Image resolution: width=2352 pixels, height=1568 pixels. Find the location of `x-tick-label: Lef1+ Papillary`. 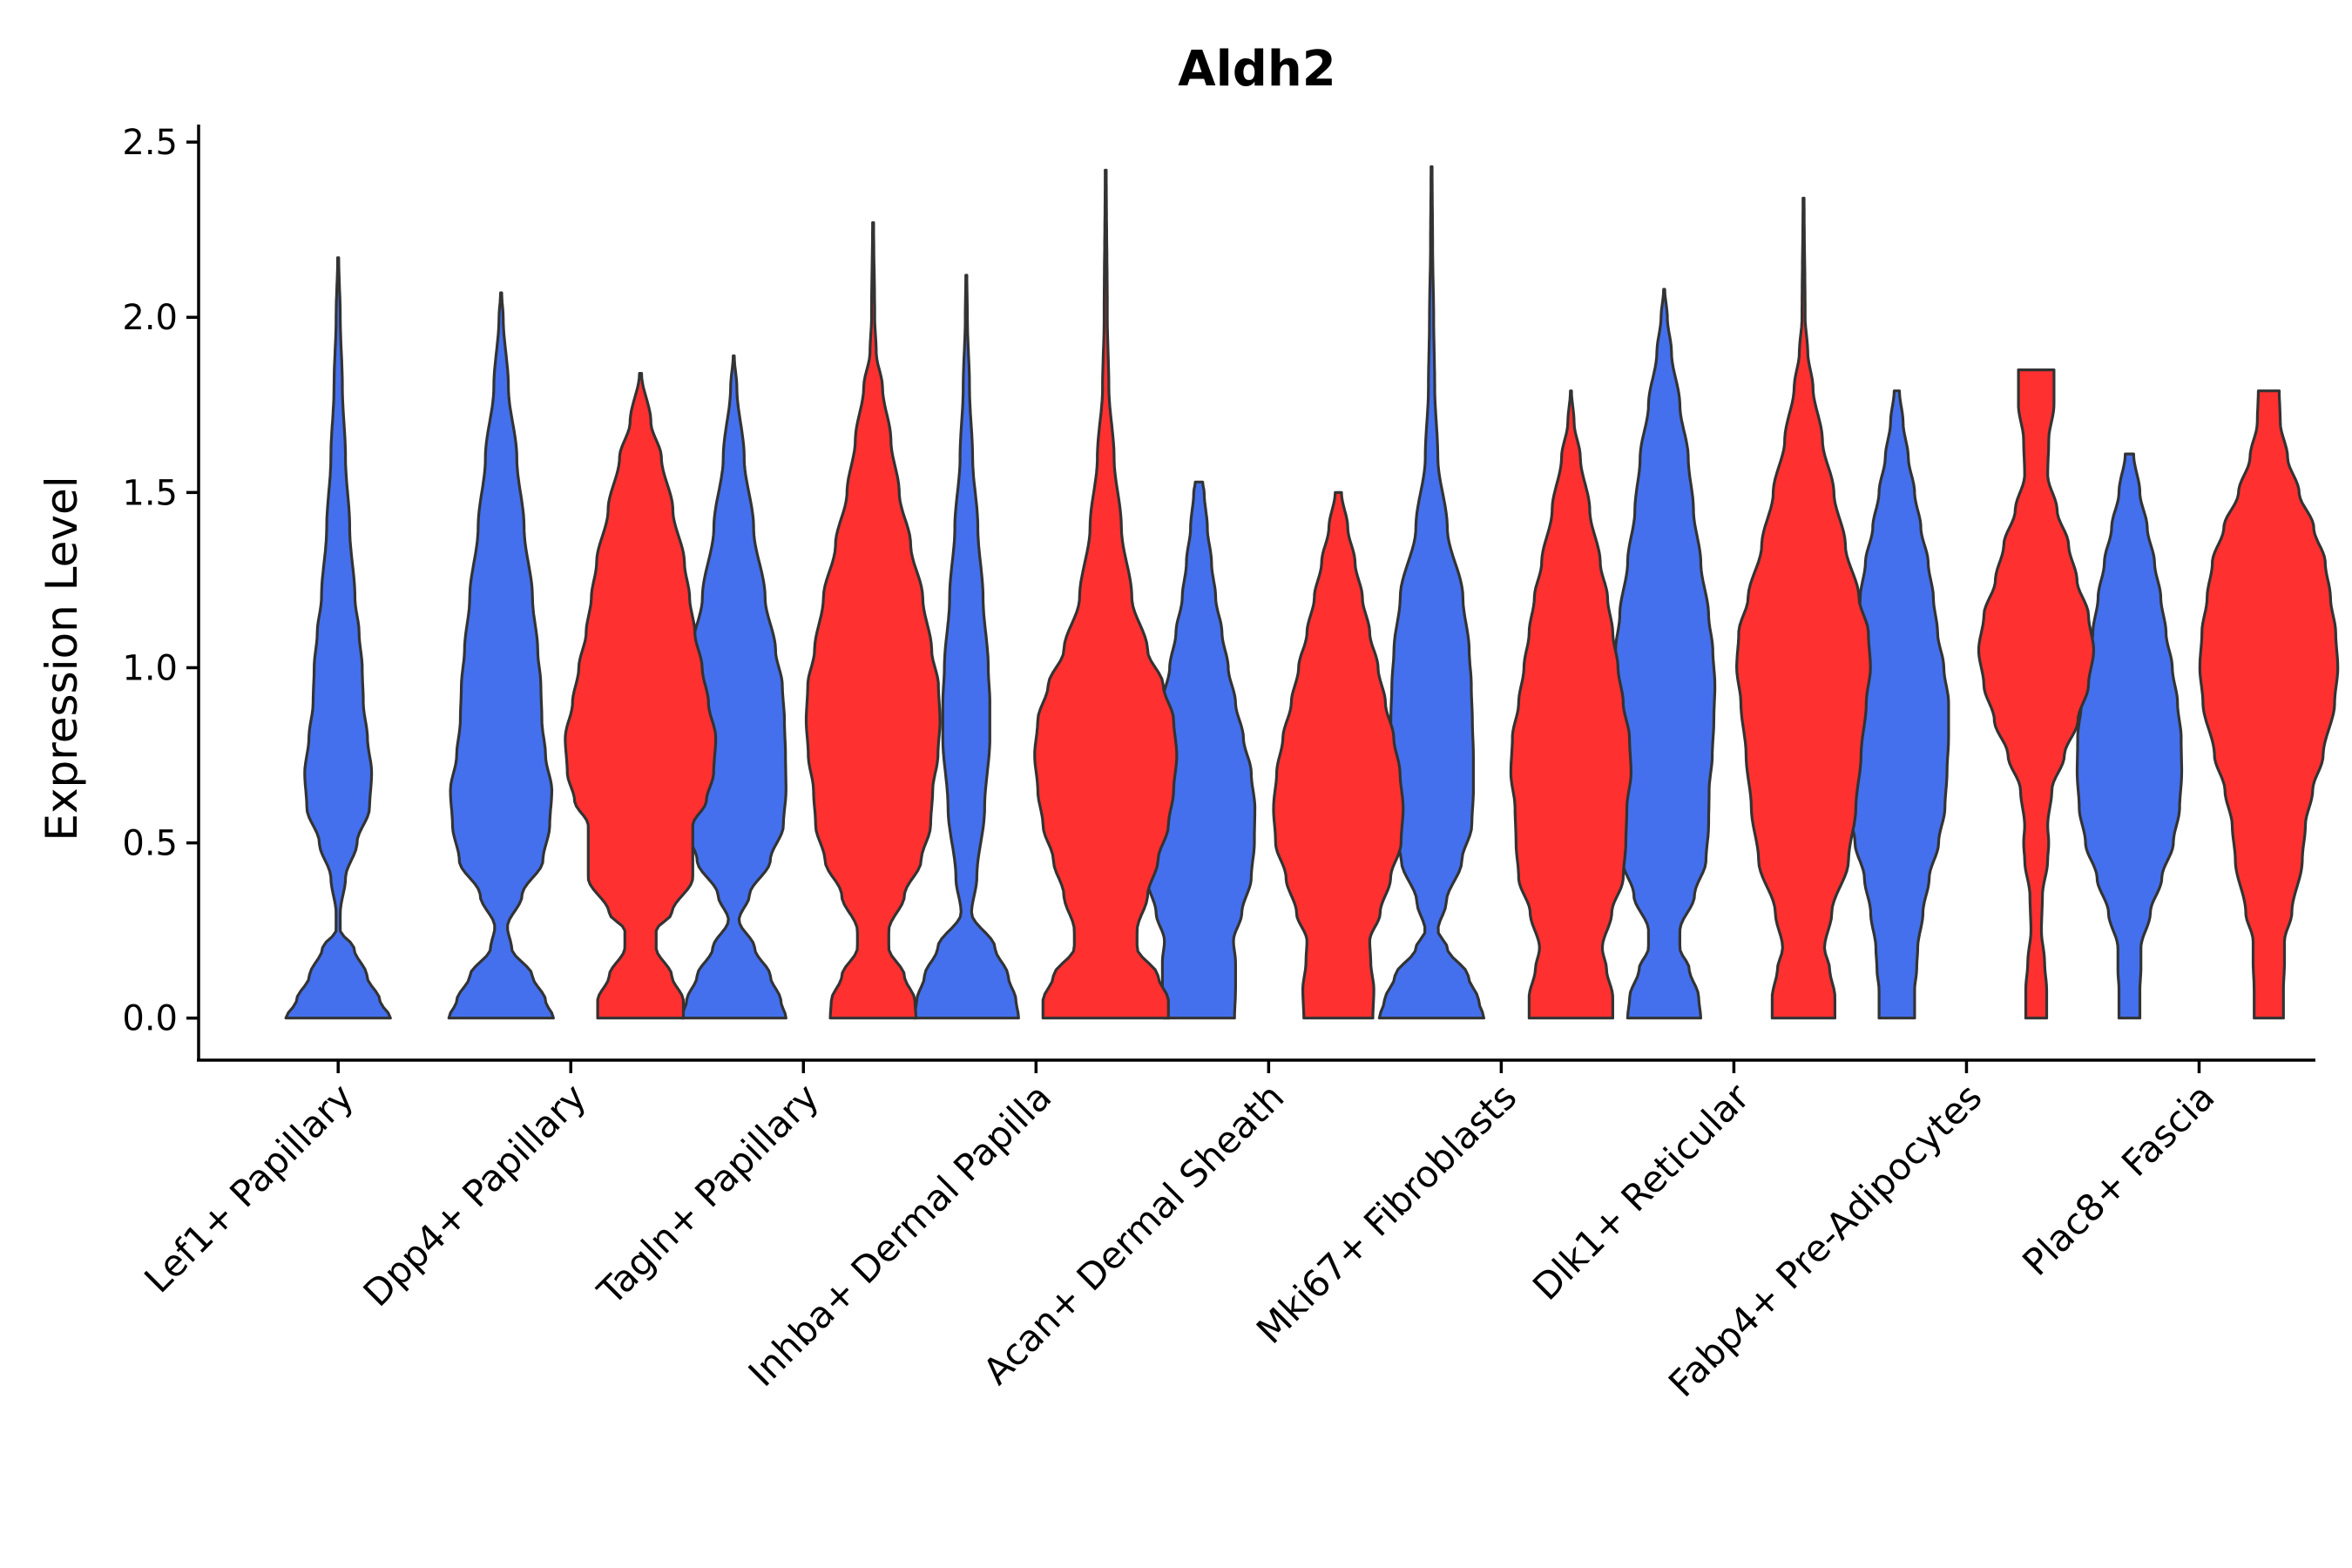

x-tick-label: Lef1+ Papillary is located at coordinates (249, 1188).